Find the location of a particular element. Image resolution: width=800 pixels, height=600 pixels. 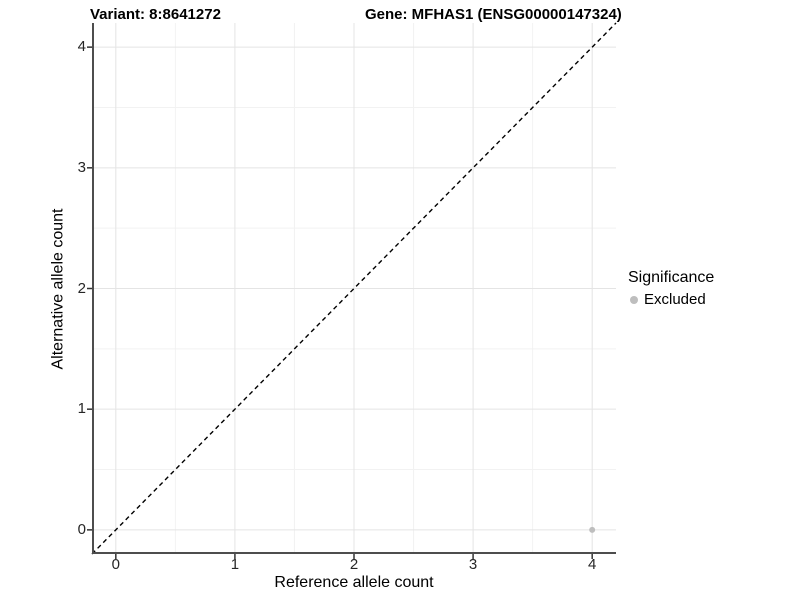

excluded-point-icon is located at coordinates (634, 300).